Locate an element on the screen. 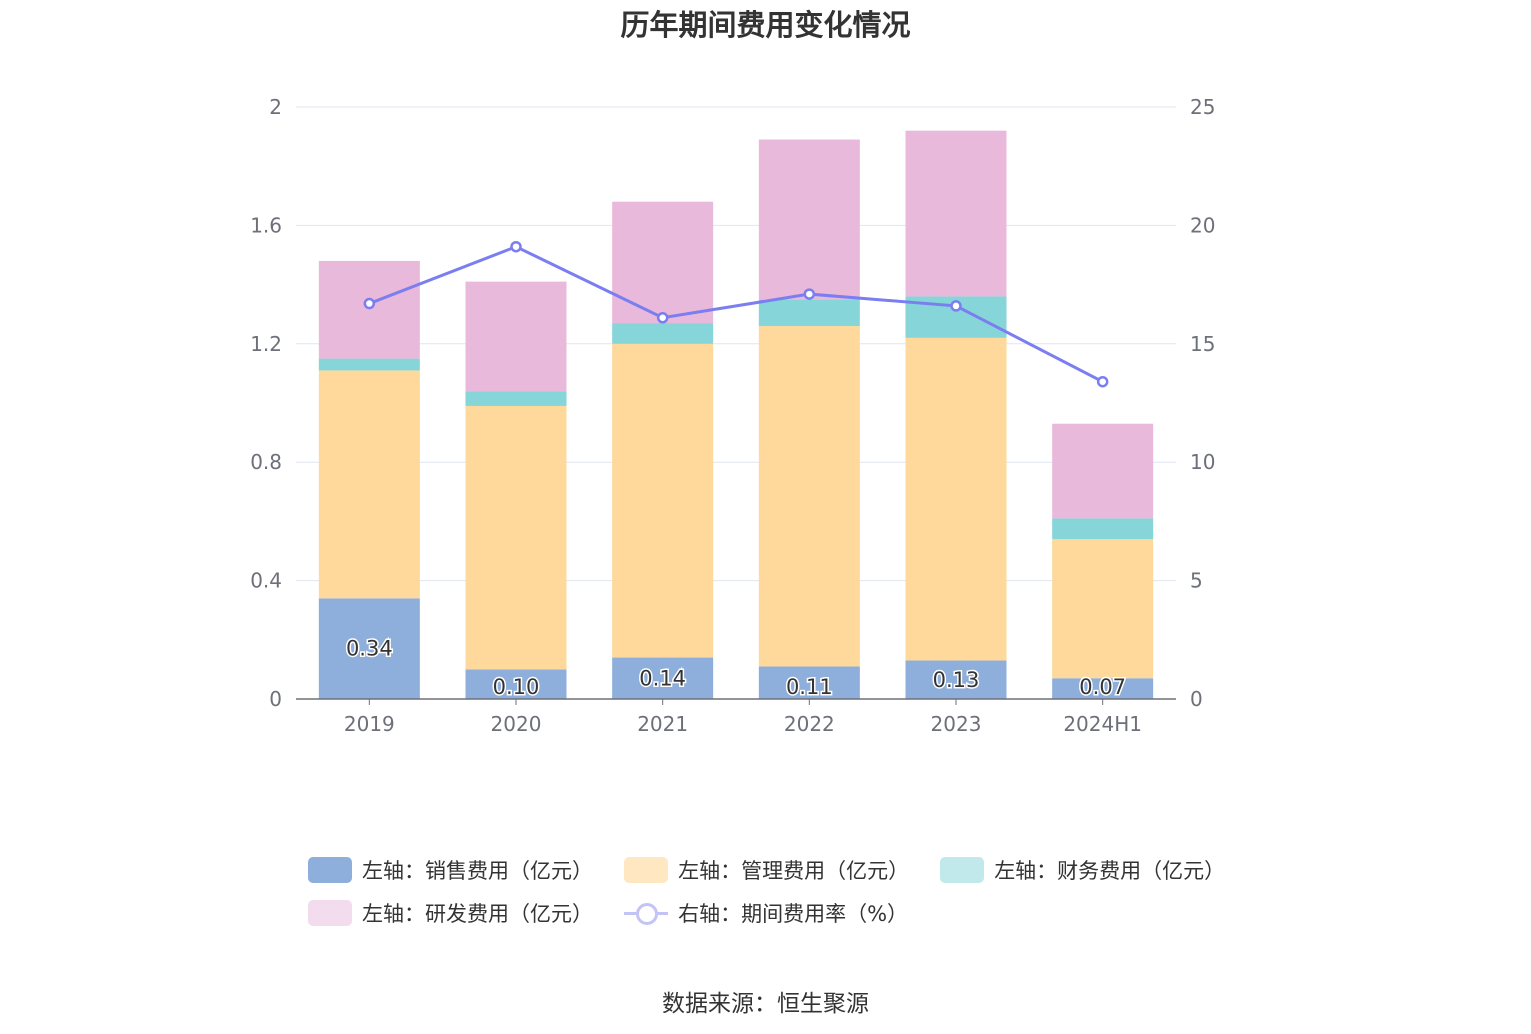 This screenshot has width=1531, height=1034. x-tick-label: 2020 is located at coordinates (516, 724).